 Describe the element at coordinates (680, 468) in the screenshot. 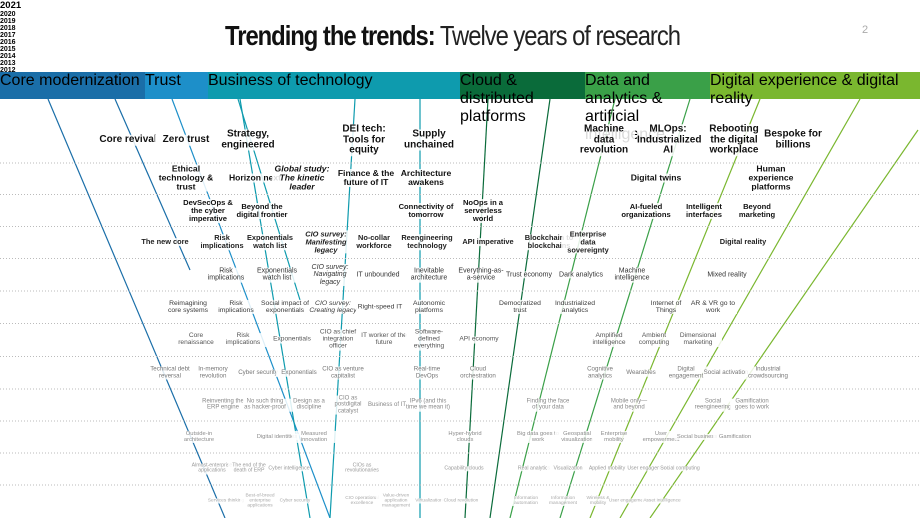

I see `trend-label: Social computing` at that location.